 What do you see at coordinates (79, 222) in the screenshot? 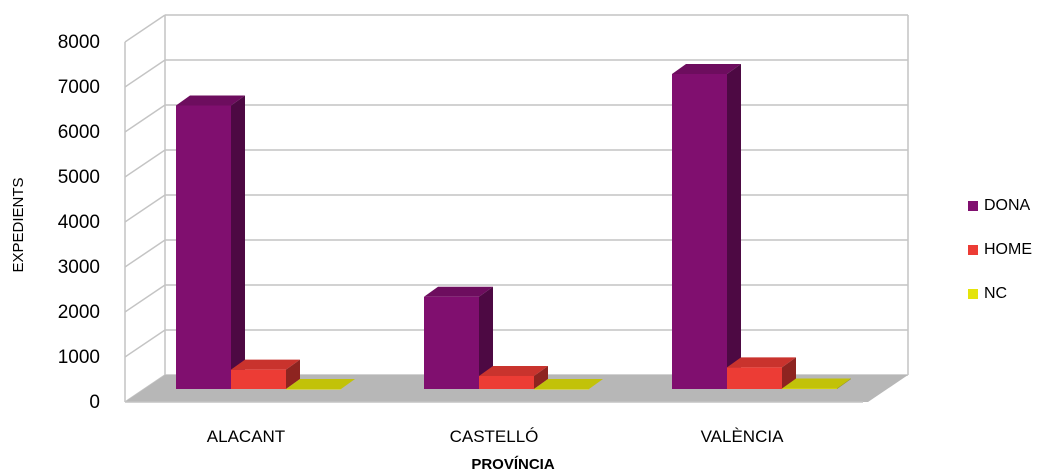
I see `y-tick-label: 4000` at bounding box center [79, 222].